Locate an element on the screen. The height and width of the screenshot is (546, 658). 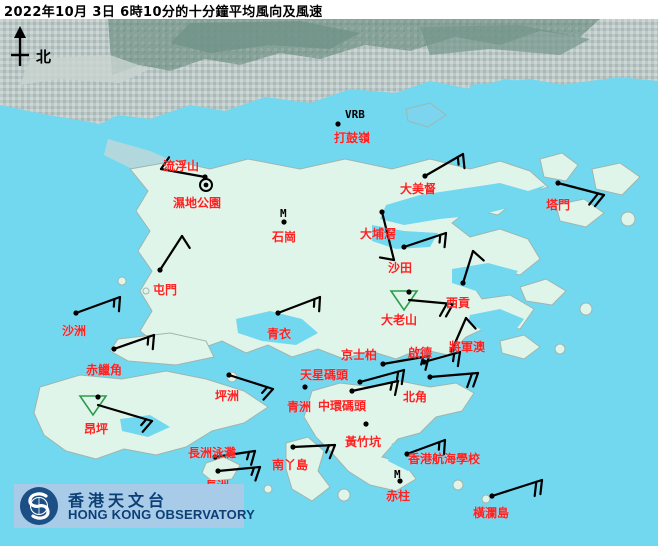
hko-logo: 香港天文台 HONG KONG OBSERVATORY is located at coordinates (134, 506).